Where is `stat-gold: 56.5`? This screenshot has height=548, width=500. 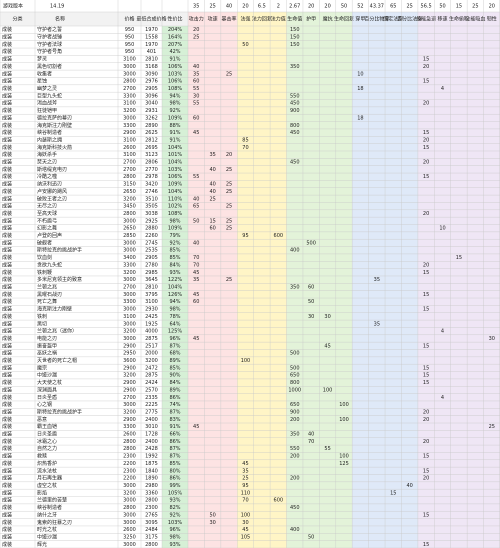
stat-gold: 56.5 is located at coordinates (426, 7).